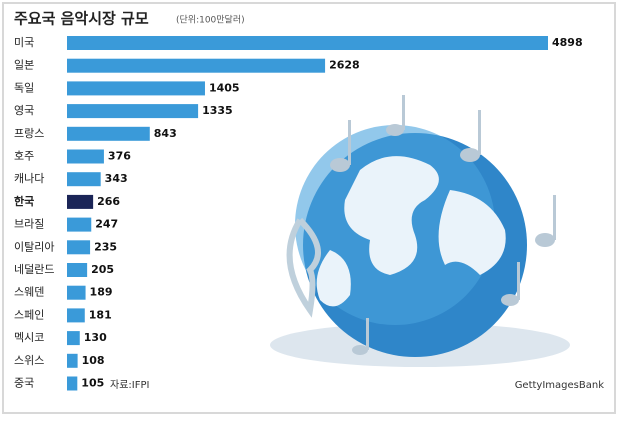  Describe the element at coordinates (24, 42) in the screenshot. I see `category-label: 미국` at that location.